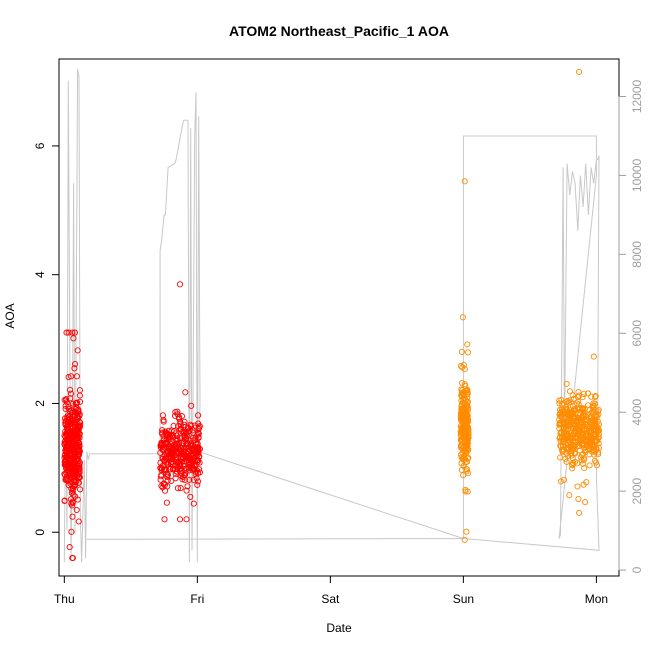 The height and width of the screenshot is (650, 650). Describe the element at coordinates (637, 175) in the screenshot. I see `y2-tick-label: 10000` at that location.